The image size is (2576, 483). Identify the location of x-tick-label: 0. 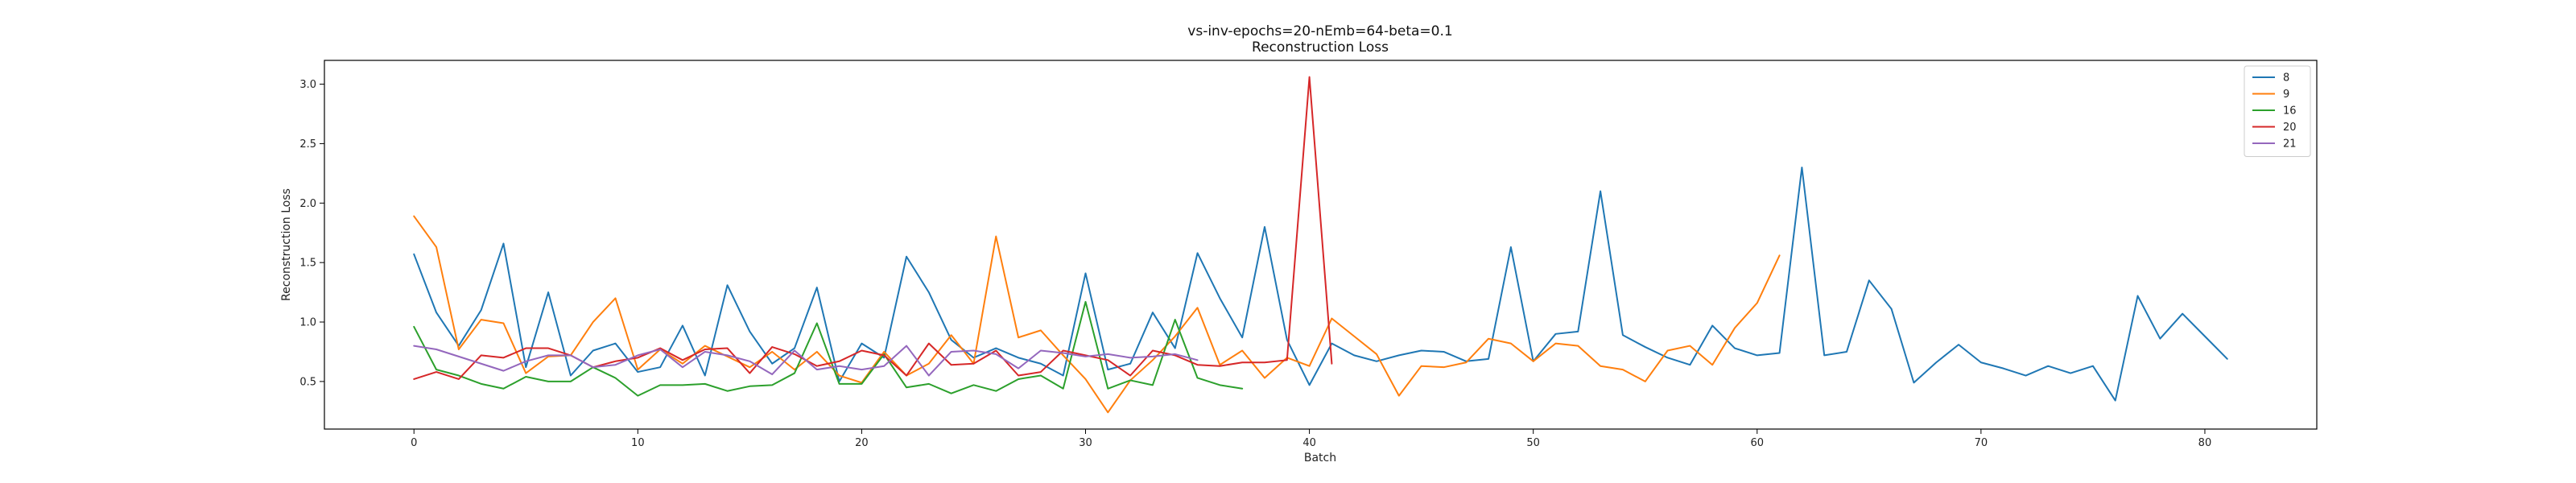
(414, 443).